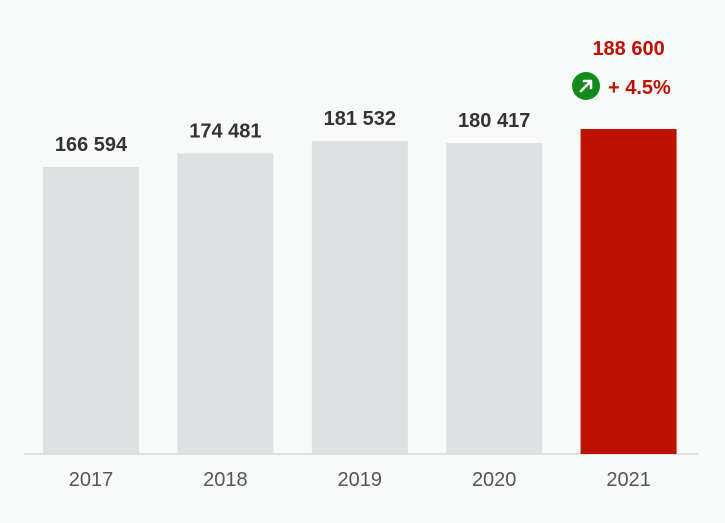 Image resolution: width=725 pixels, height=523 pixels. Describe the element at coordinates (628, 291) in the screenshot. I see `bar-2021` at that location.